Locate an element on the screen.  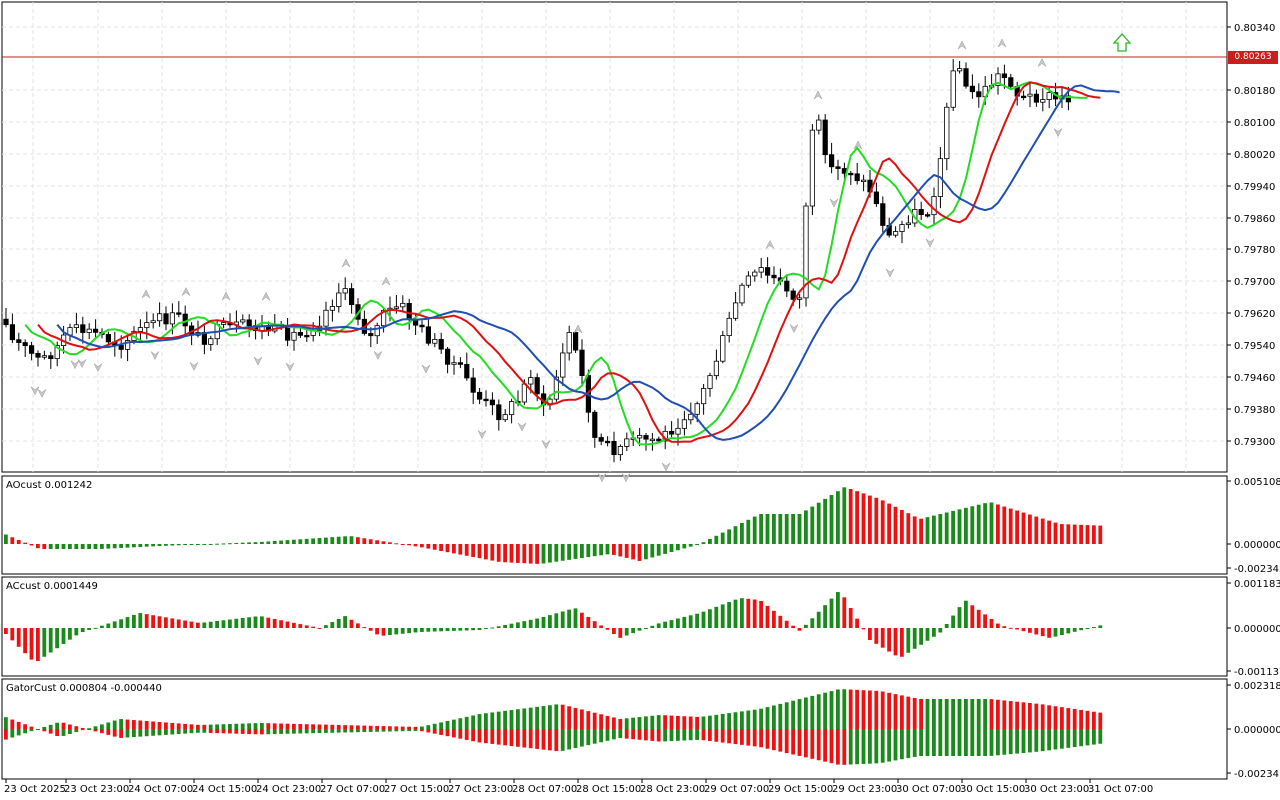
ao-title: AOcust 0.001242 is located at coordinates (49, 485).